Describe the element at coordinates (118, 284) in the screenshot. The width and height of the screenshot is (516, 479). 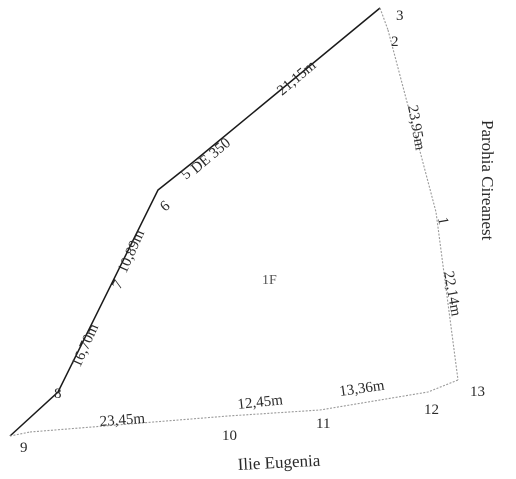
I see `vertex-label-7: 7` at that location.